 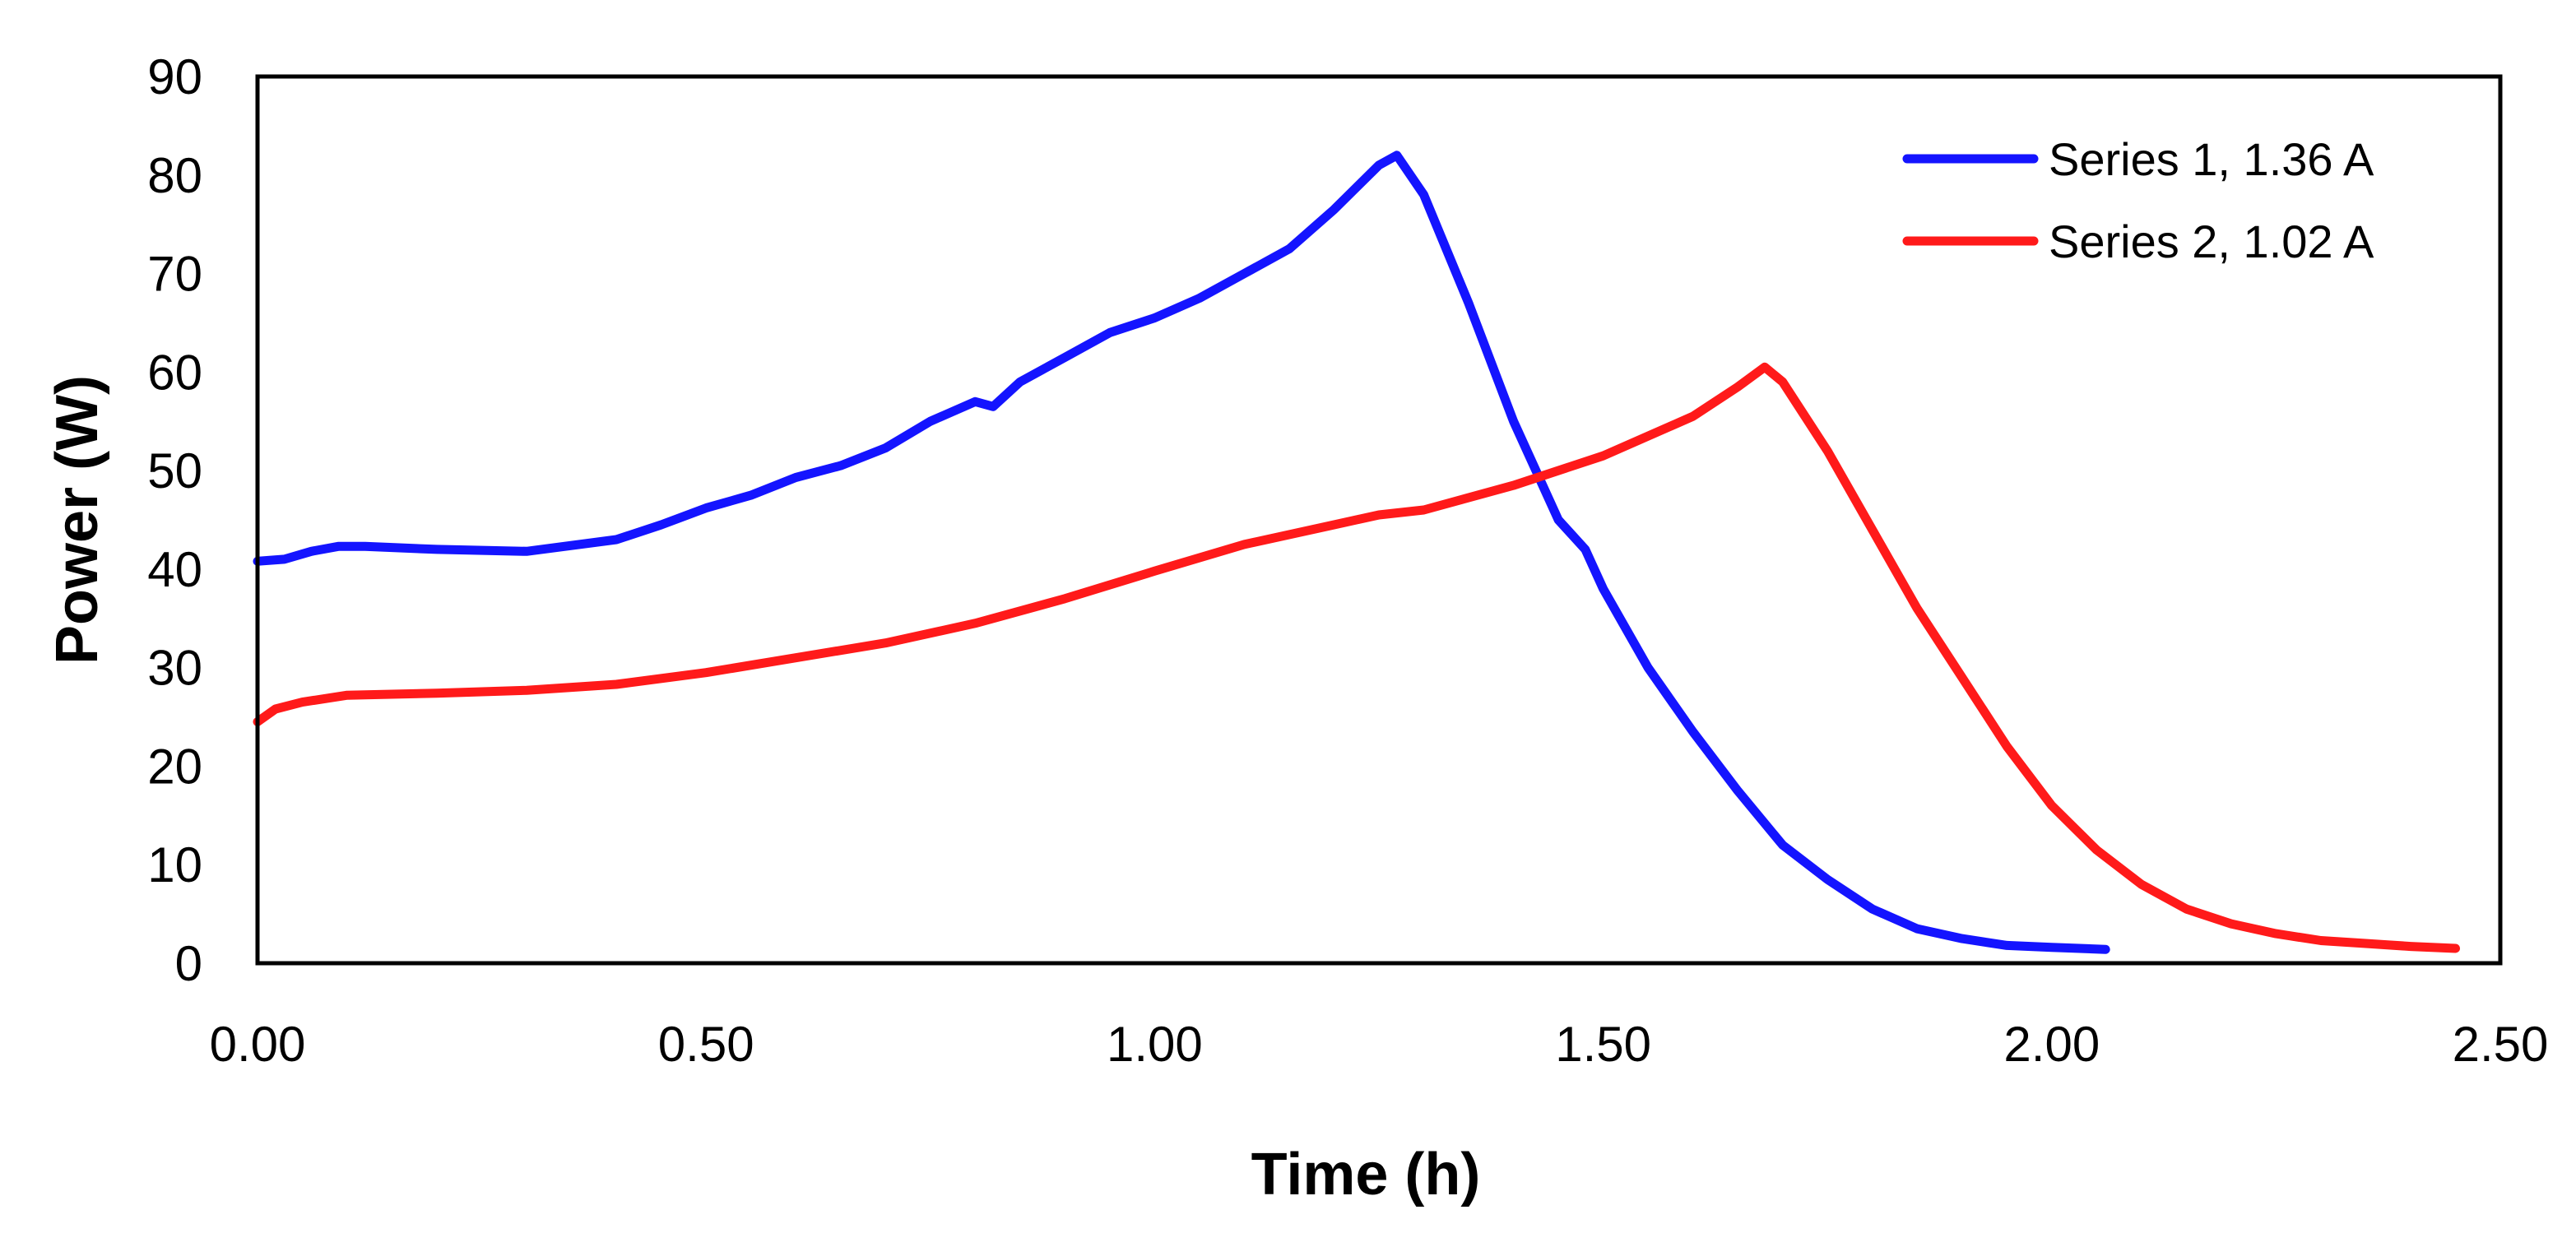 What do you see at coordinates (1603, 1044) in the screenshot?
I see `x-tick-label: 1.50` at bounding box center [1603, 1044].